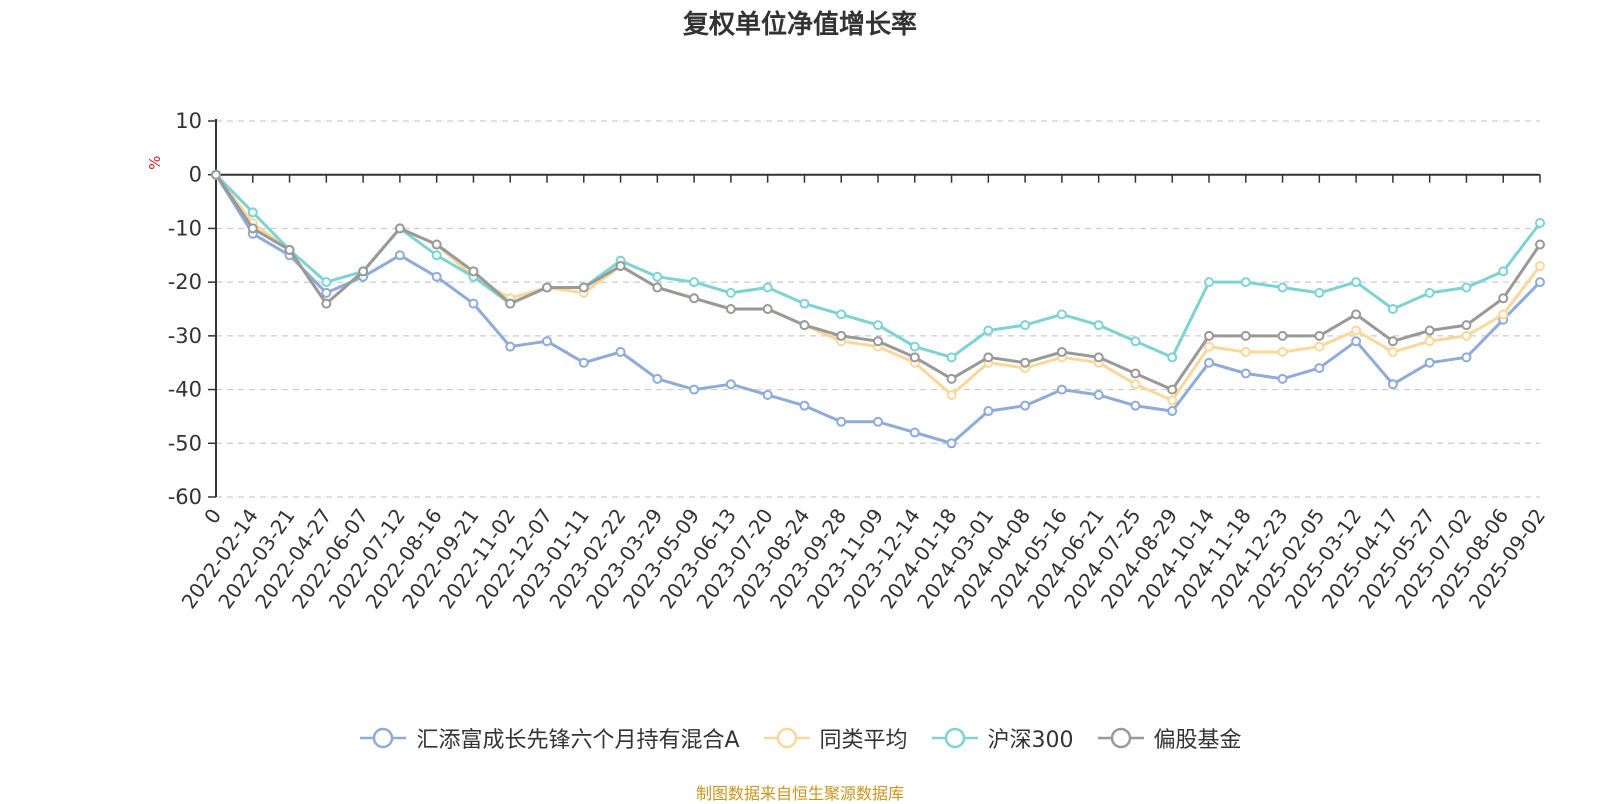  I want to click on y-tick-label: -50, so click(185, 443).